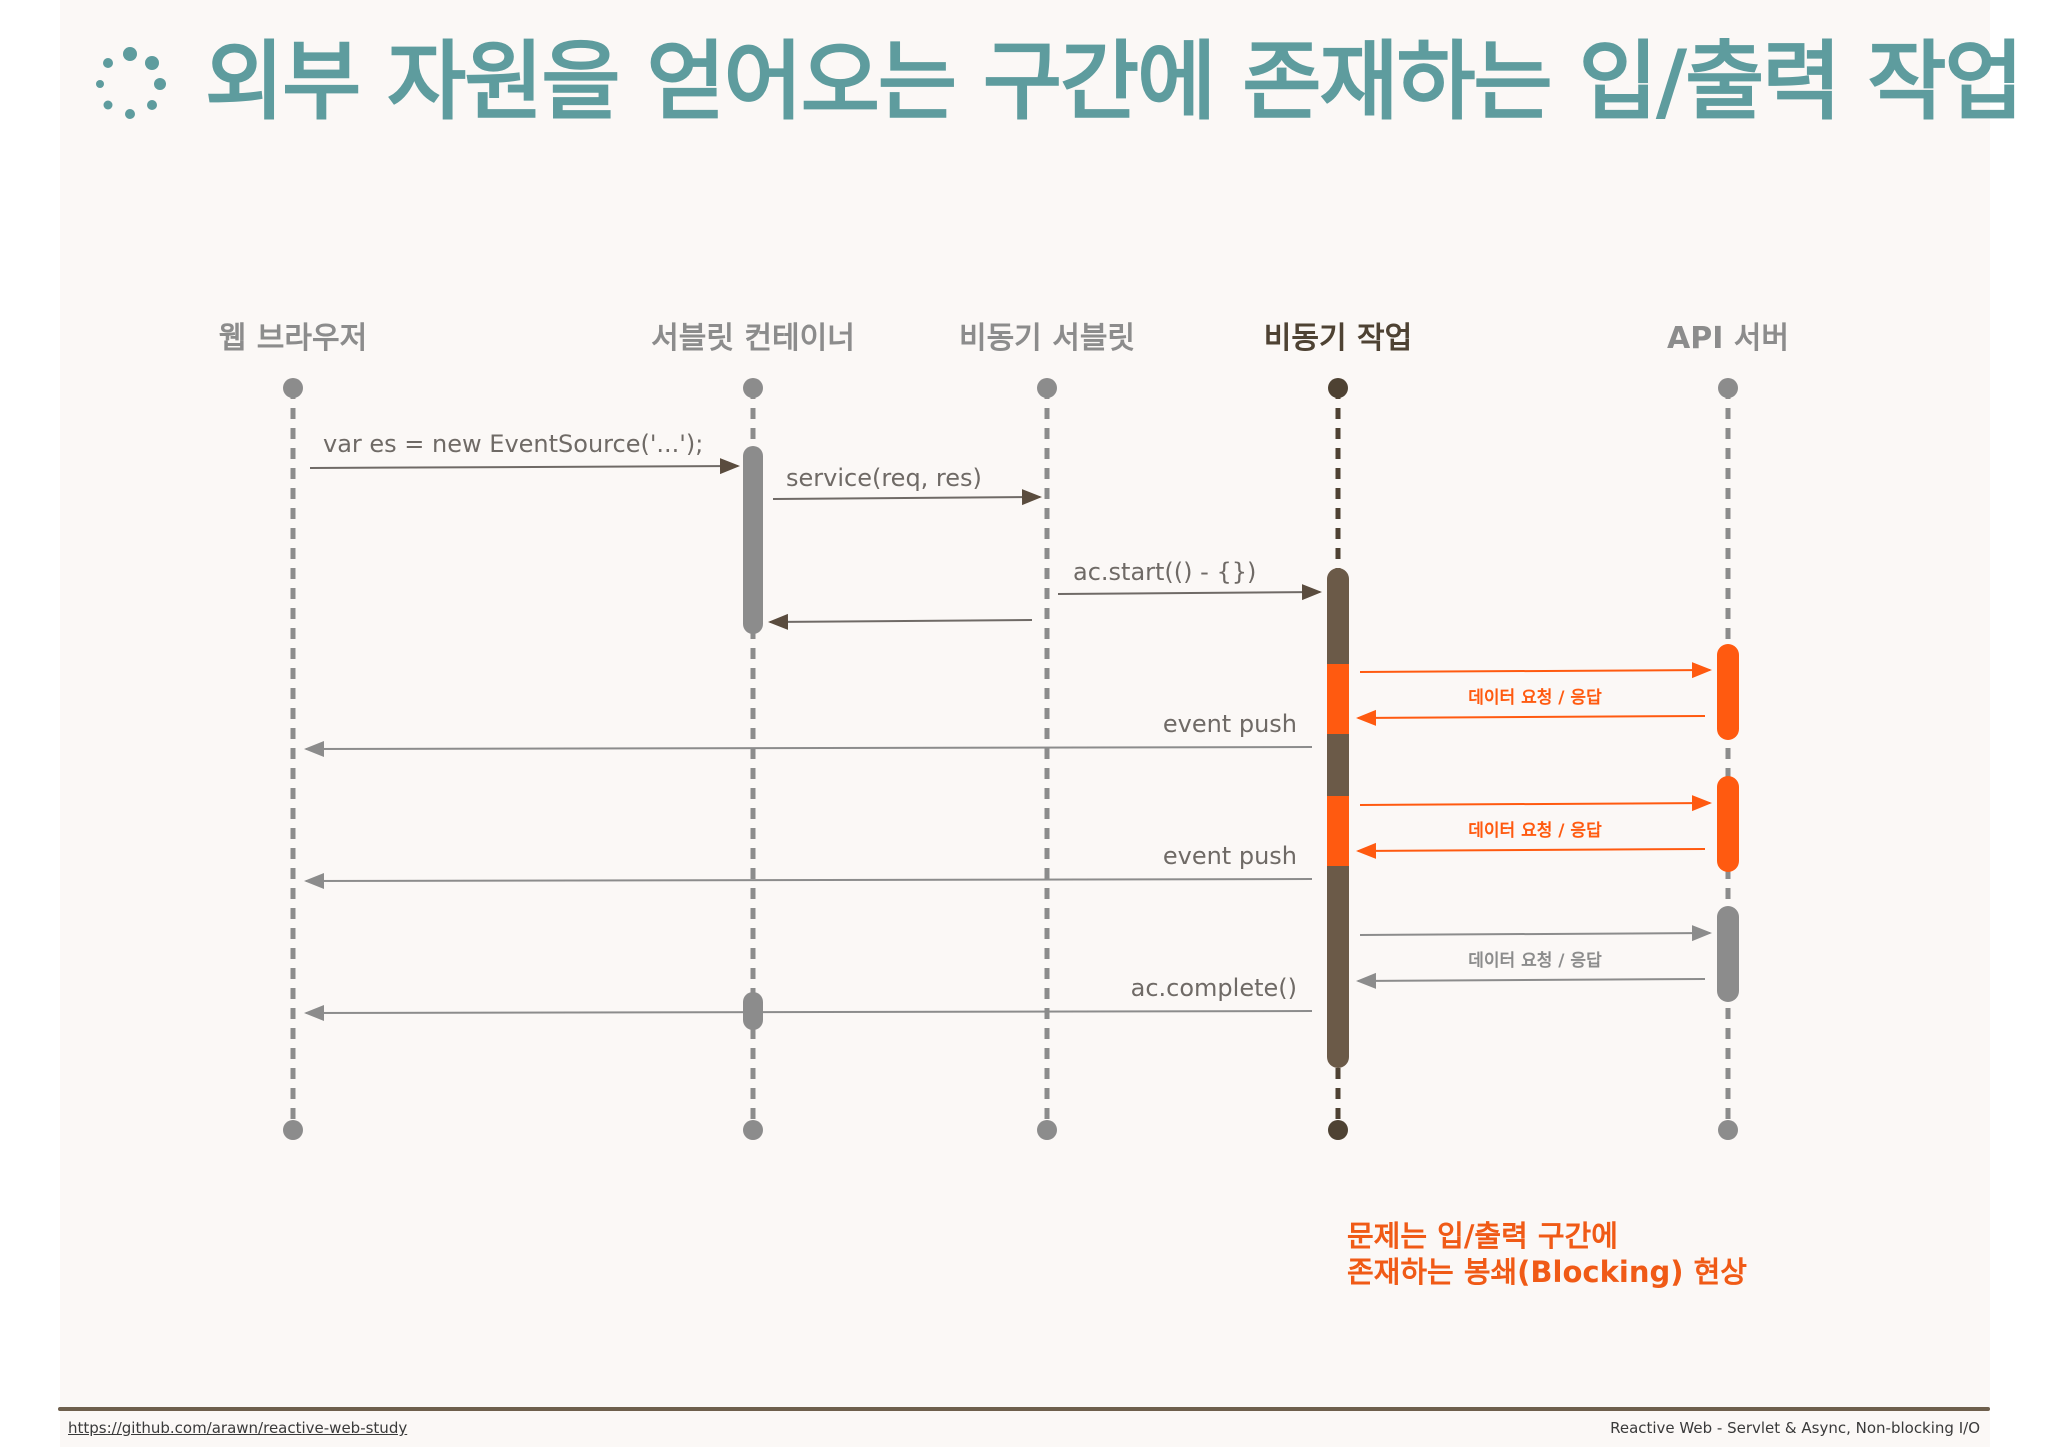 This screenshot has width=2048, height=1447. What do you see at coordinates (753, 338) in the screenshot?
I see `actor-servlet-container: 서블릿 컨테이너` at bounding box center [753, 338].